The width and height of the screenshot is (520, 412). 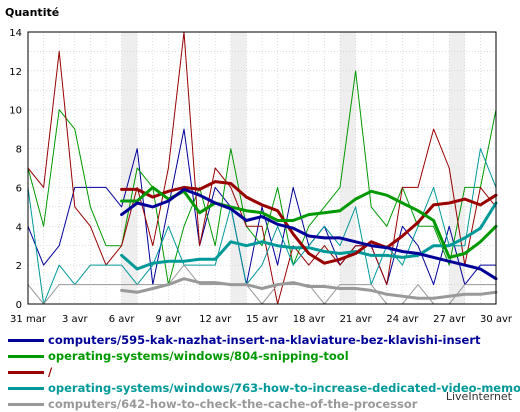 What do you see at coordinates (75, 319) in the screenshot?
I see `x-tick-label: 3 avr` at bounding box center [75, 319].